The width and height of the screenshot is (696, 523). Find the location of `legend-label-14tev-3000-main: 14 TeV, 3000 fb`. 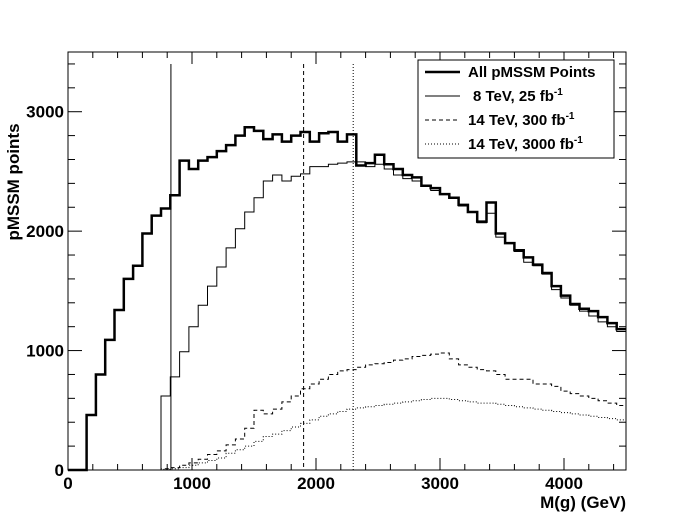

legend-label-14tev-3000-main: 14 TeV, 3000 fb is located at coordinates (521, 144).